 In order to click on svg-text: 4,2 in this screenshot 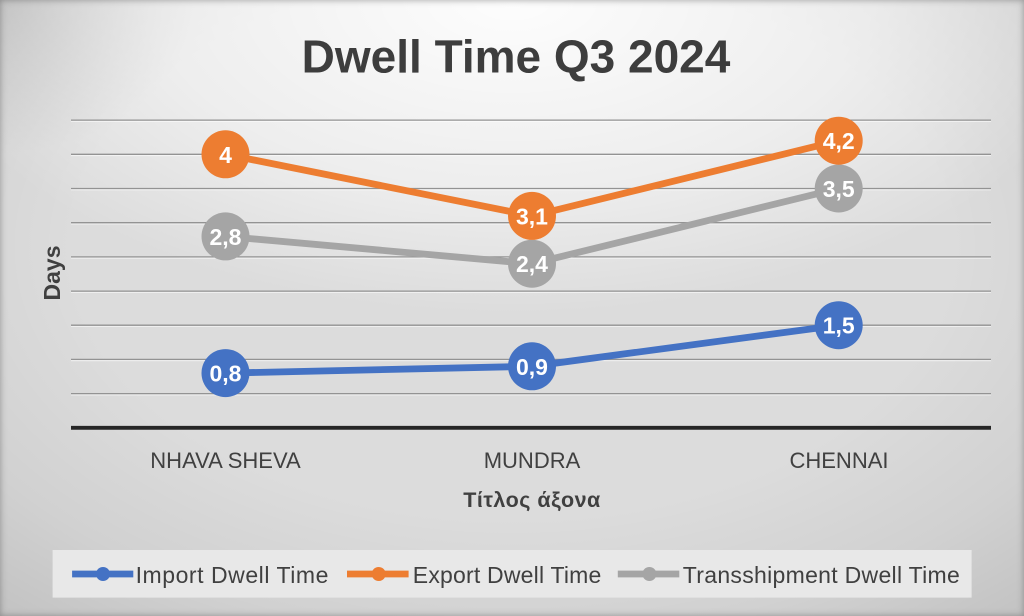, I will do `click(839, 141)`.